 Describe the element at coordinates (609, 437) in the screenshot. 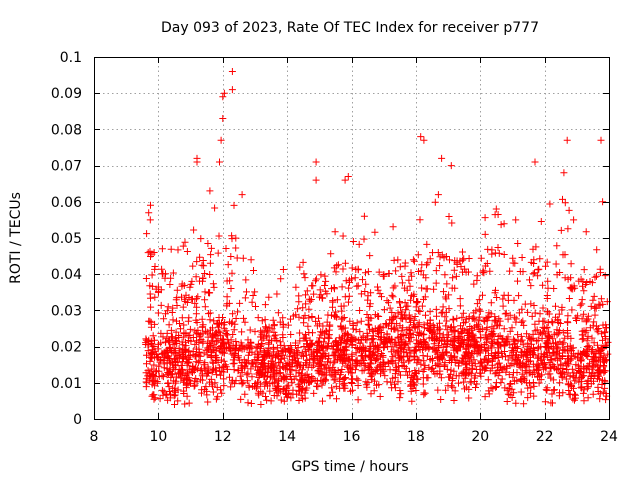

I see `x-tick-label: 24` at that location.